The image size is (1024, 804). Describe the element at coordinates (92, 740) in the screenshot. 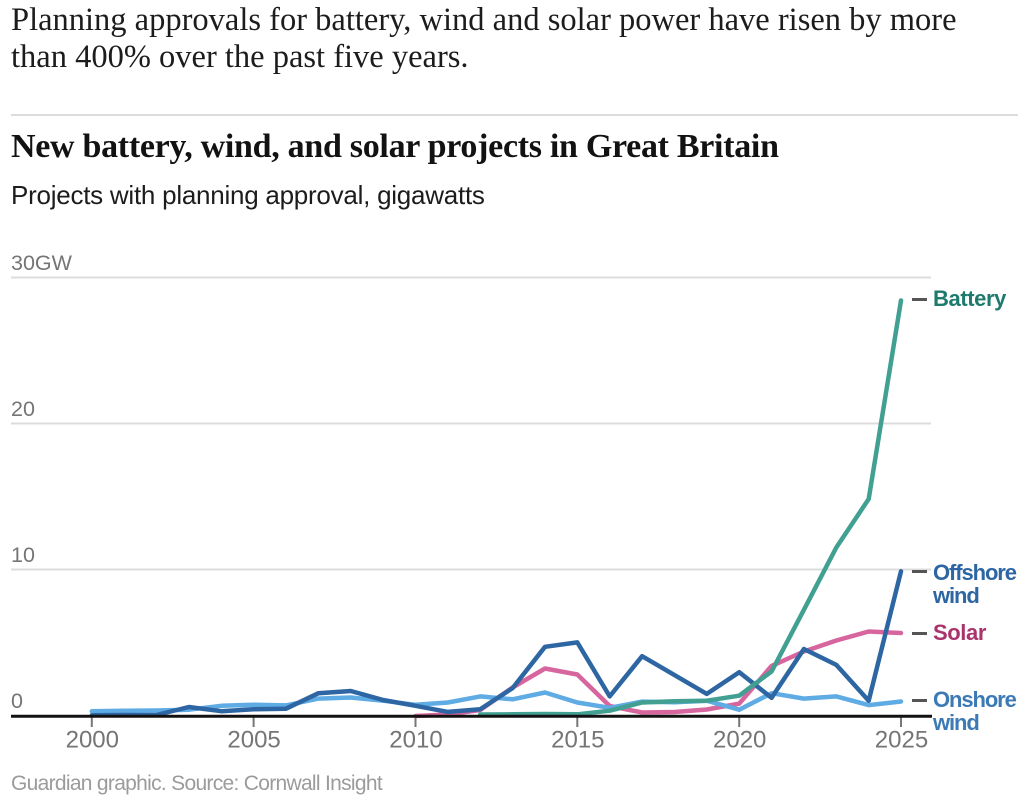

I see `svg-text: 2000` at that location.